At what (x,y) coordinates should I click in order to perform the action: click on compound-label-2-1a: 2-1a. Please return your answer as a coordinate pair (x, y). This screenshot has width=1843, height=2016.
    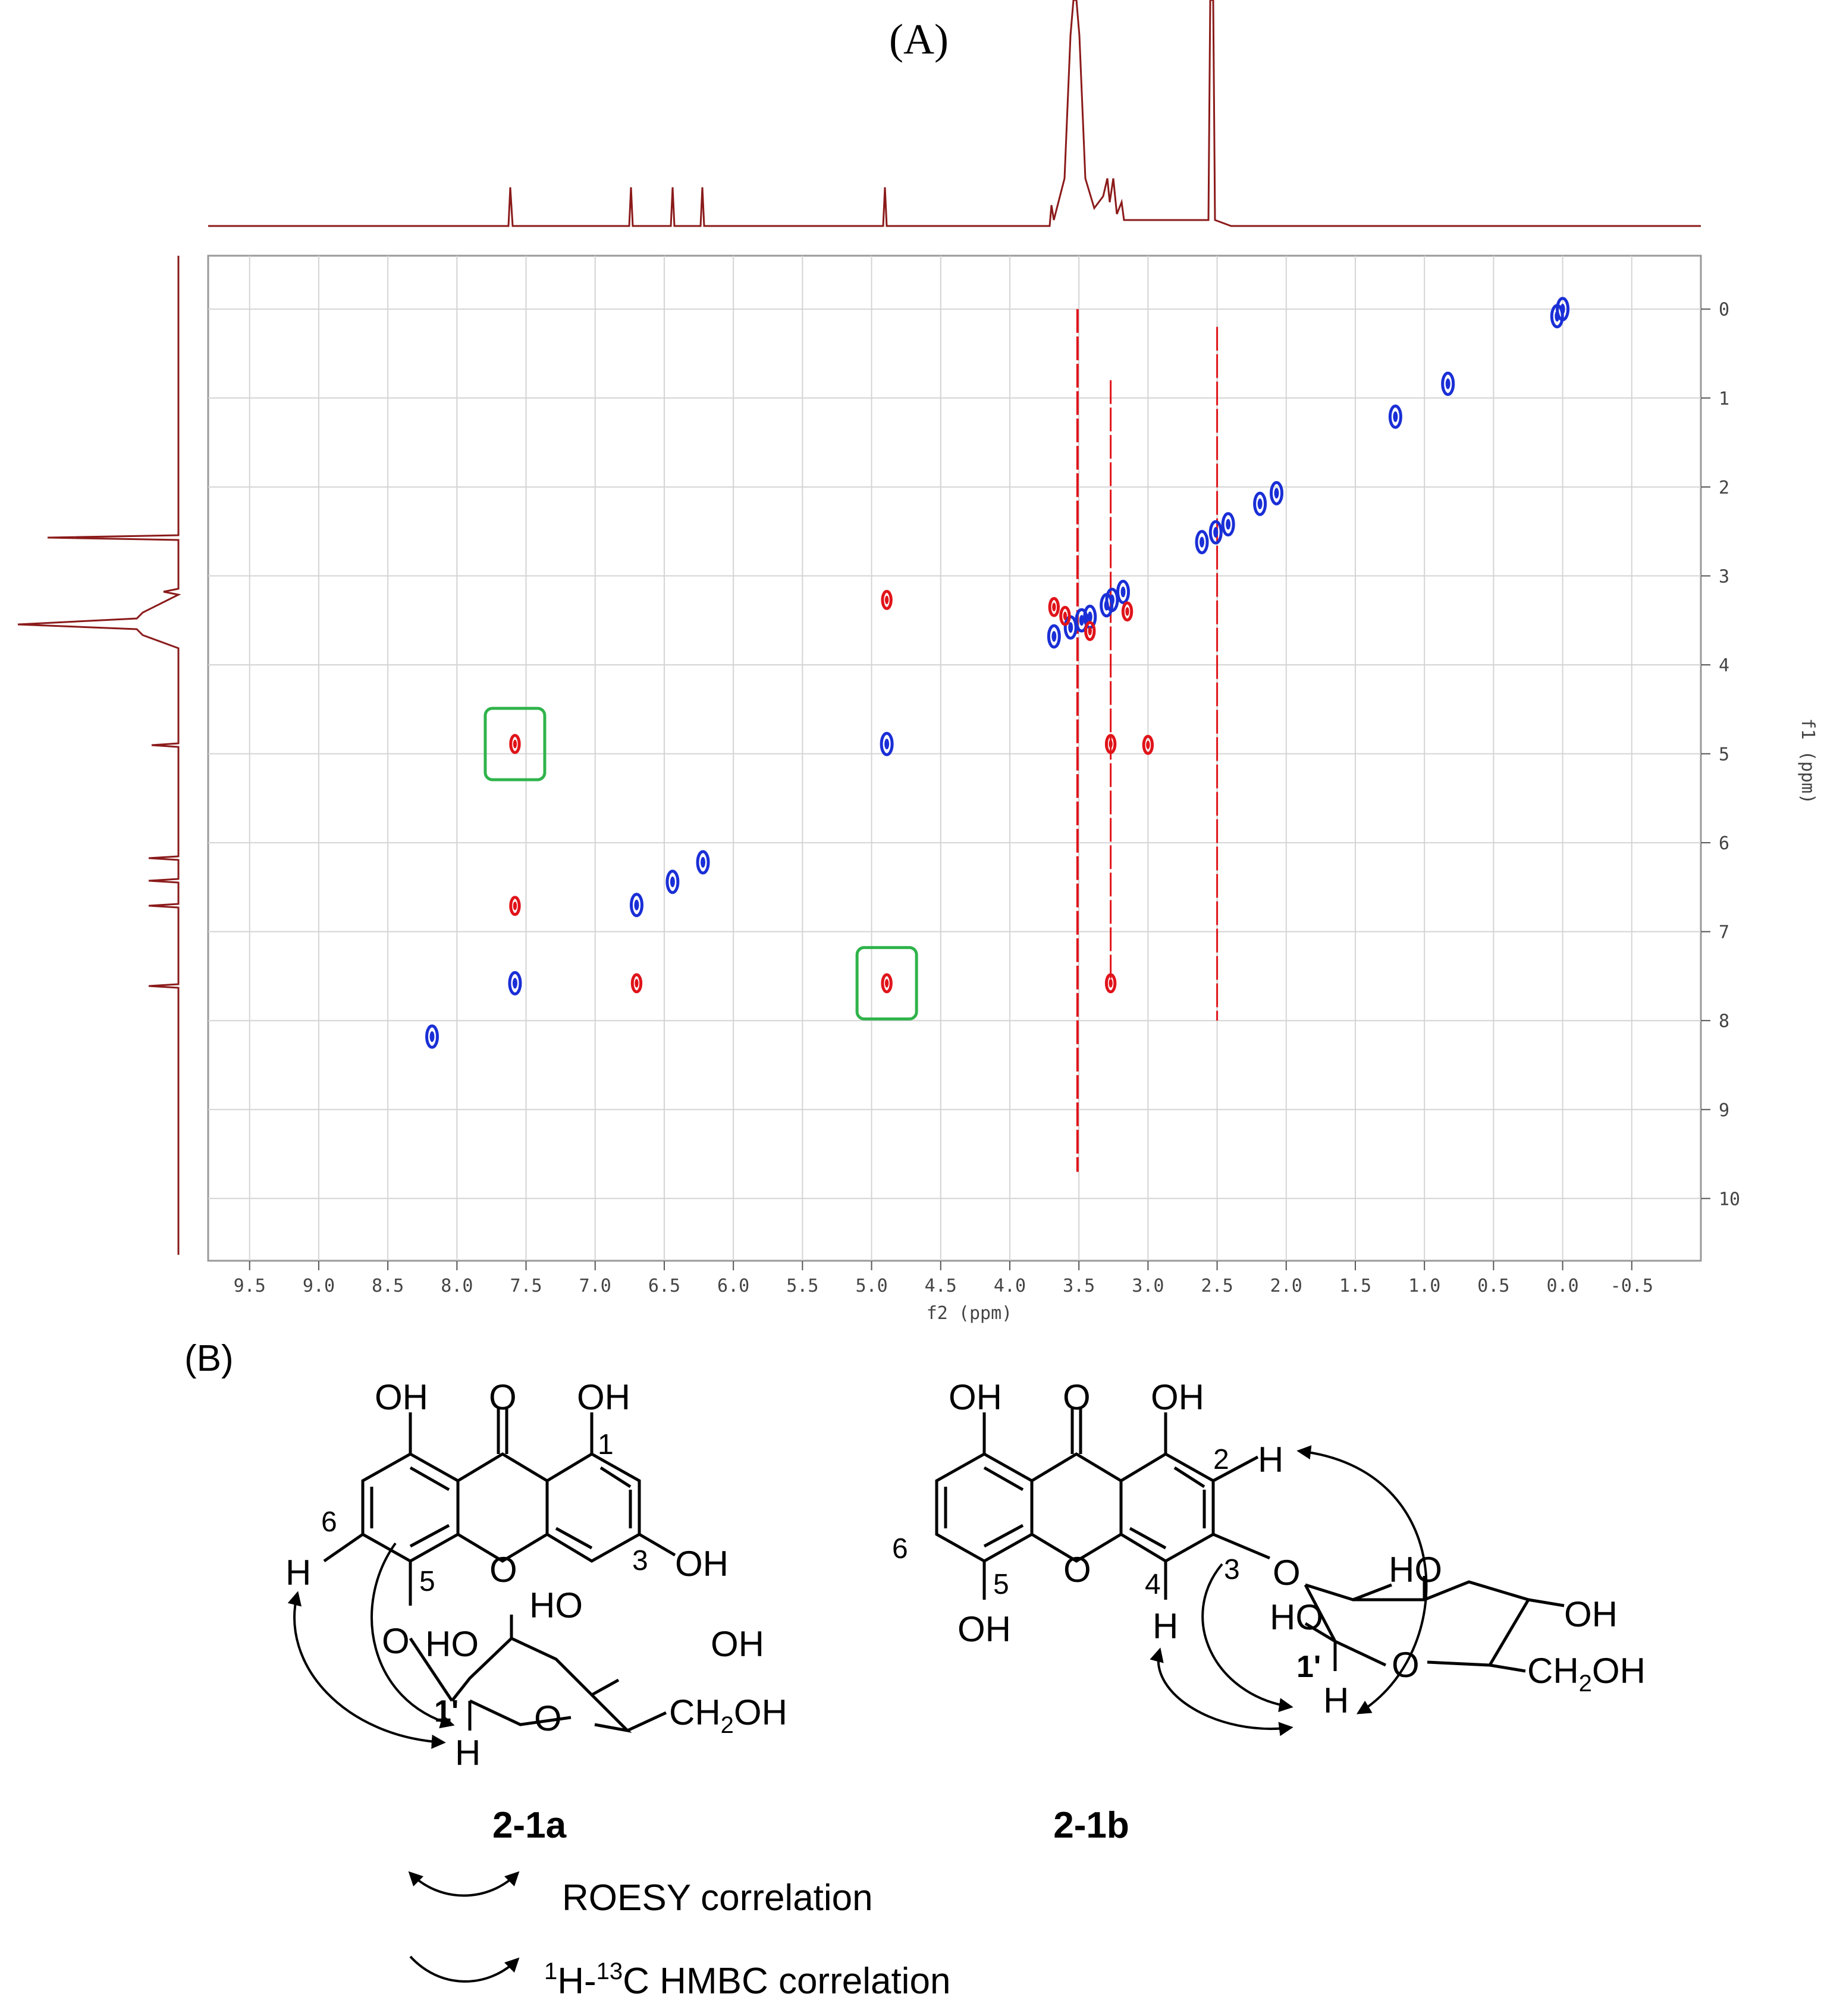
    Looking at the image, I should click on (529, 1825).